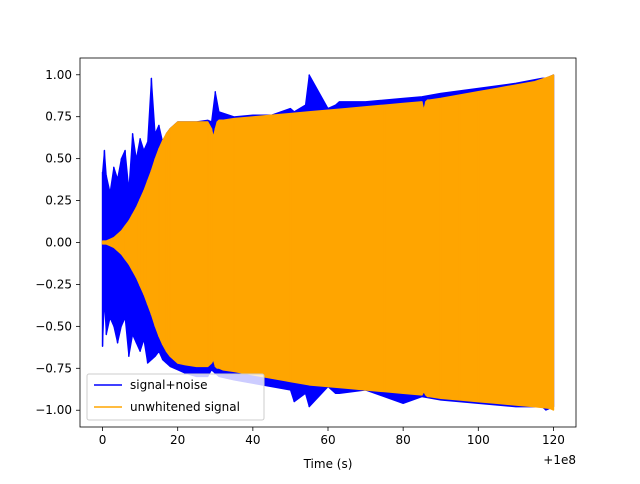 This screenshot has width=640, height=484. I want to click on y-tick-label: 1.00, so click(58, 75).